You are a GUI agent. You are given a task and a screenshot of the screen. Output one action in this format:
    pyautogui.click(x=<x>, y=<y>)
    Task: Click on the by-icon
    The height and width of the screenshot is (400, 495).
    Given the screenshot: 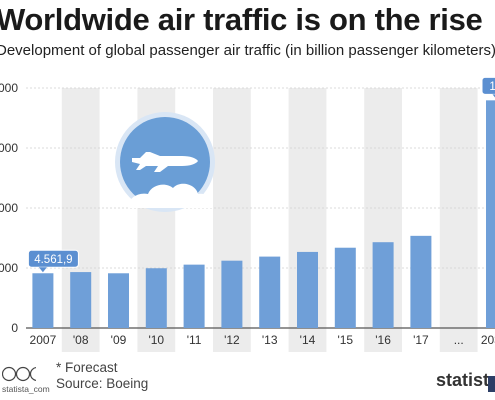 What is the action you would take?
    pyautogui.click(x=23, y=374)
    